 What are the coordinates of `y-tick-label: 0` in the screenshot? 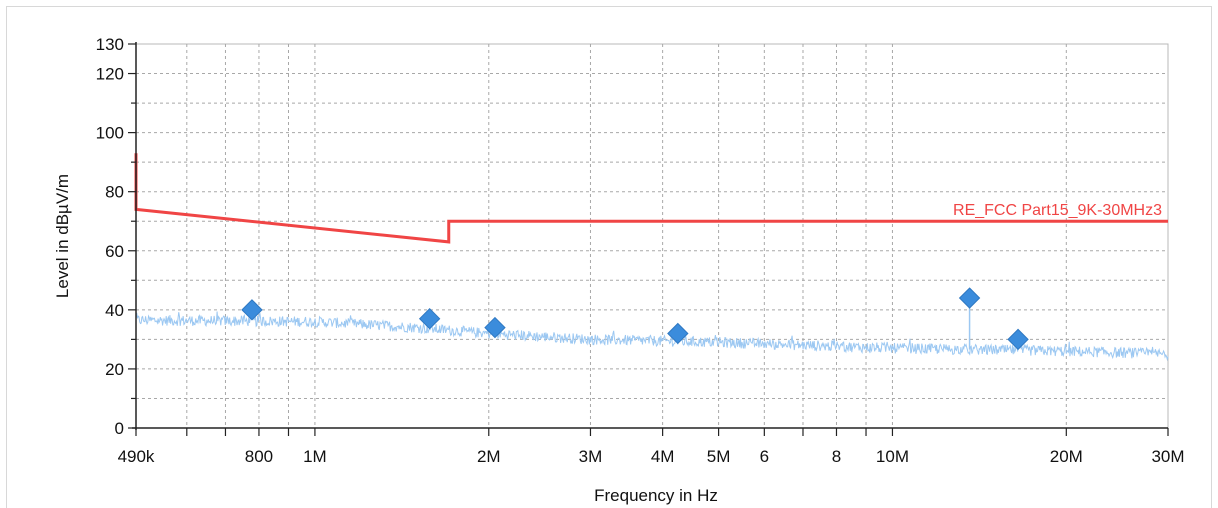 It's located at (119, 428).